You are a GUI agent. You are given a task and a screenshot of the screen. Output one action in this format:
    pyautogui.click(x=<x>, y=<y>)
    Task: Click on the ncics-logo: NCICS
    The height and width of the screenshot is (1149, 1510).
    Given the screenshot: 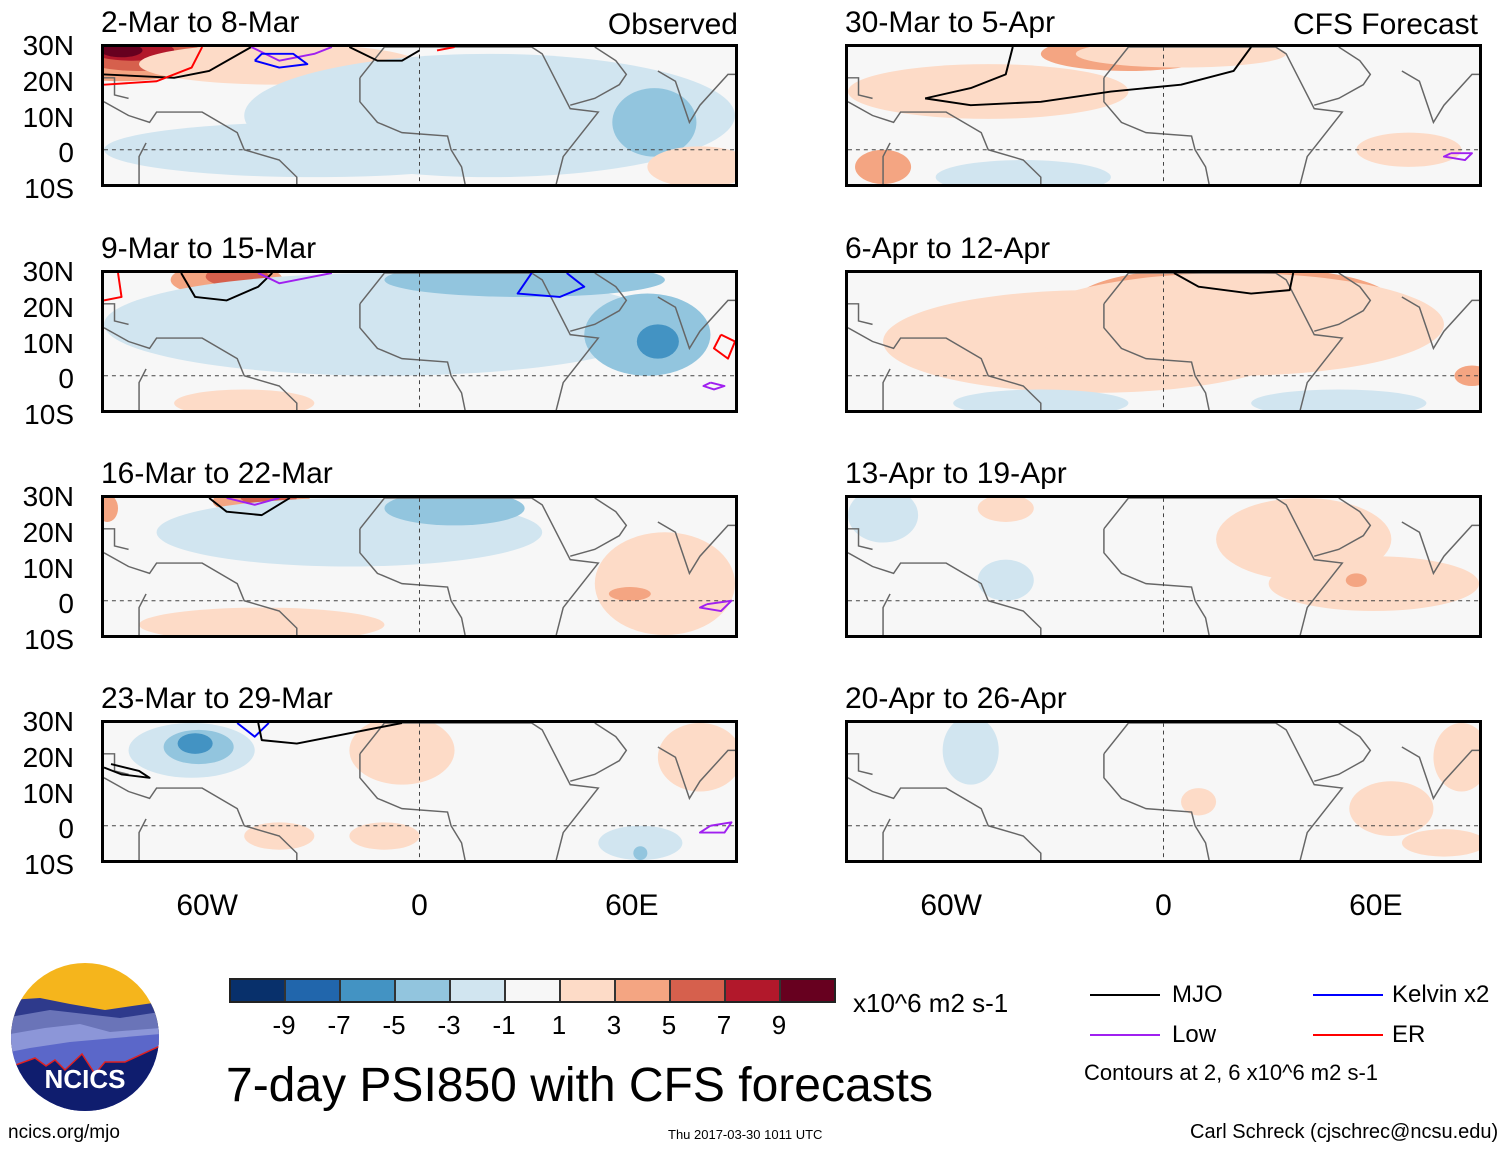 What is the action you would take?
    pyautogui.click(x=85, y=1037)
    